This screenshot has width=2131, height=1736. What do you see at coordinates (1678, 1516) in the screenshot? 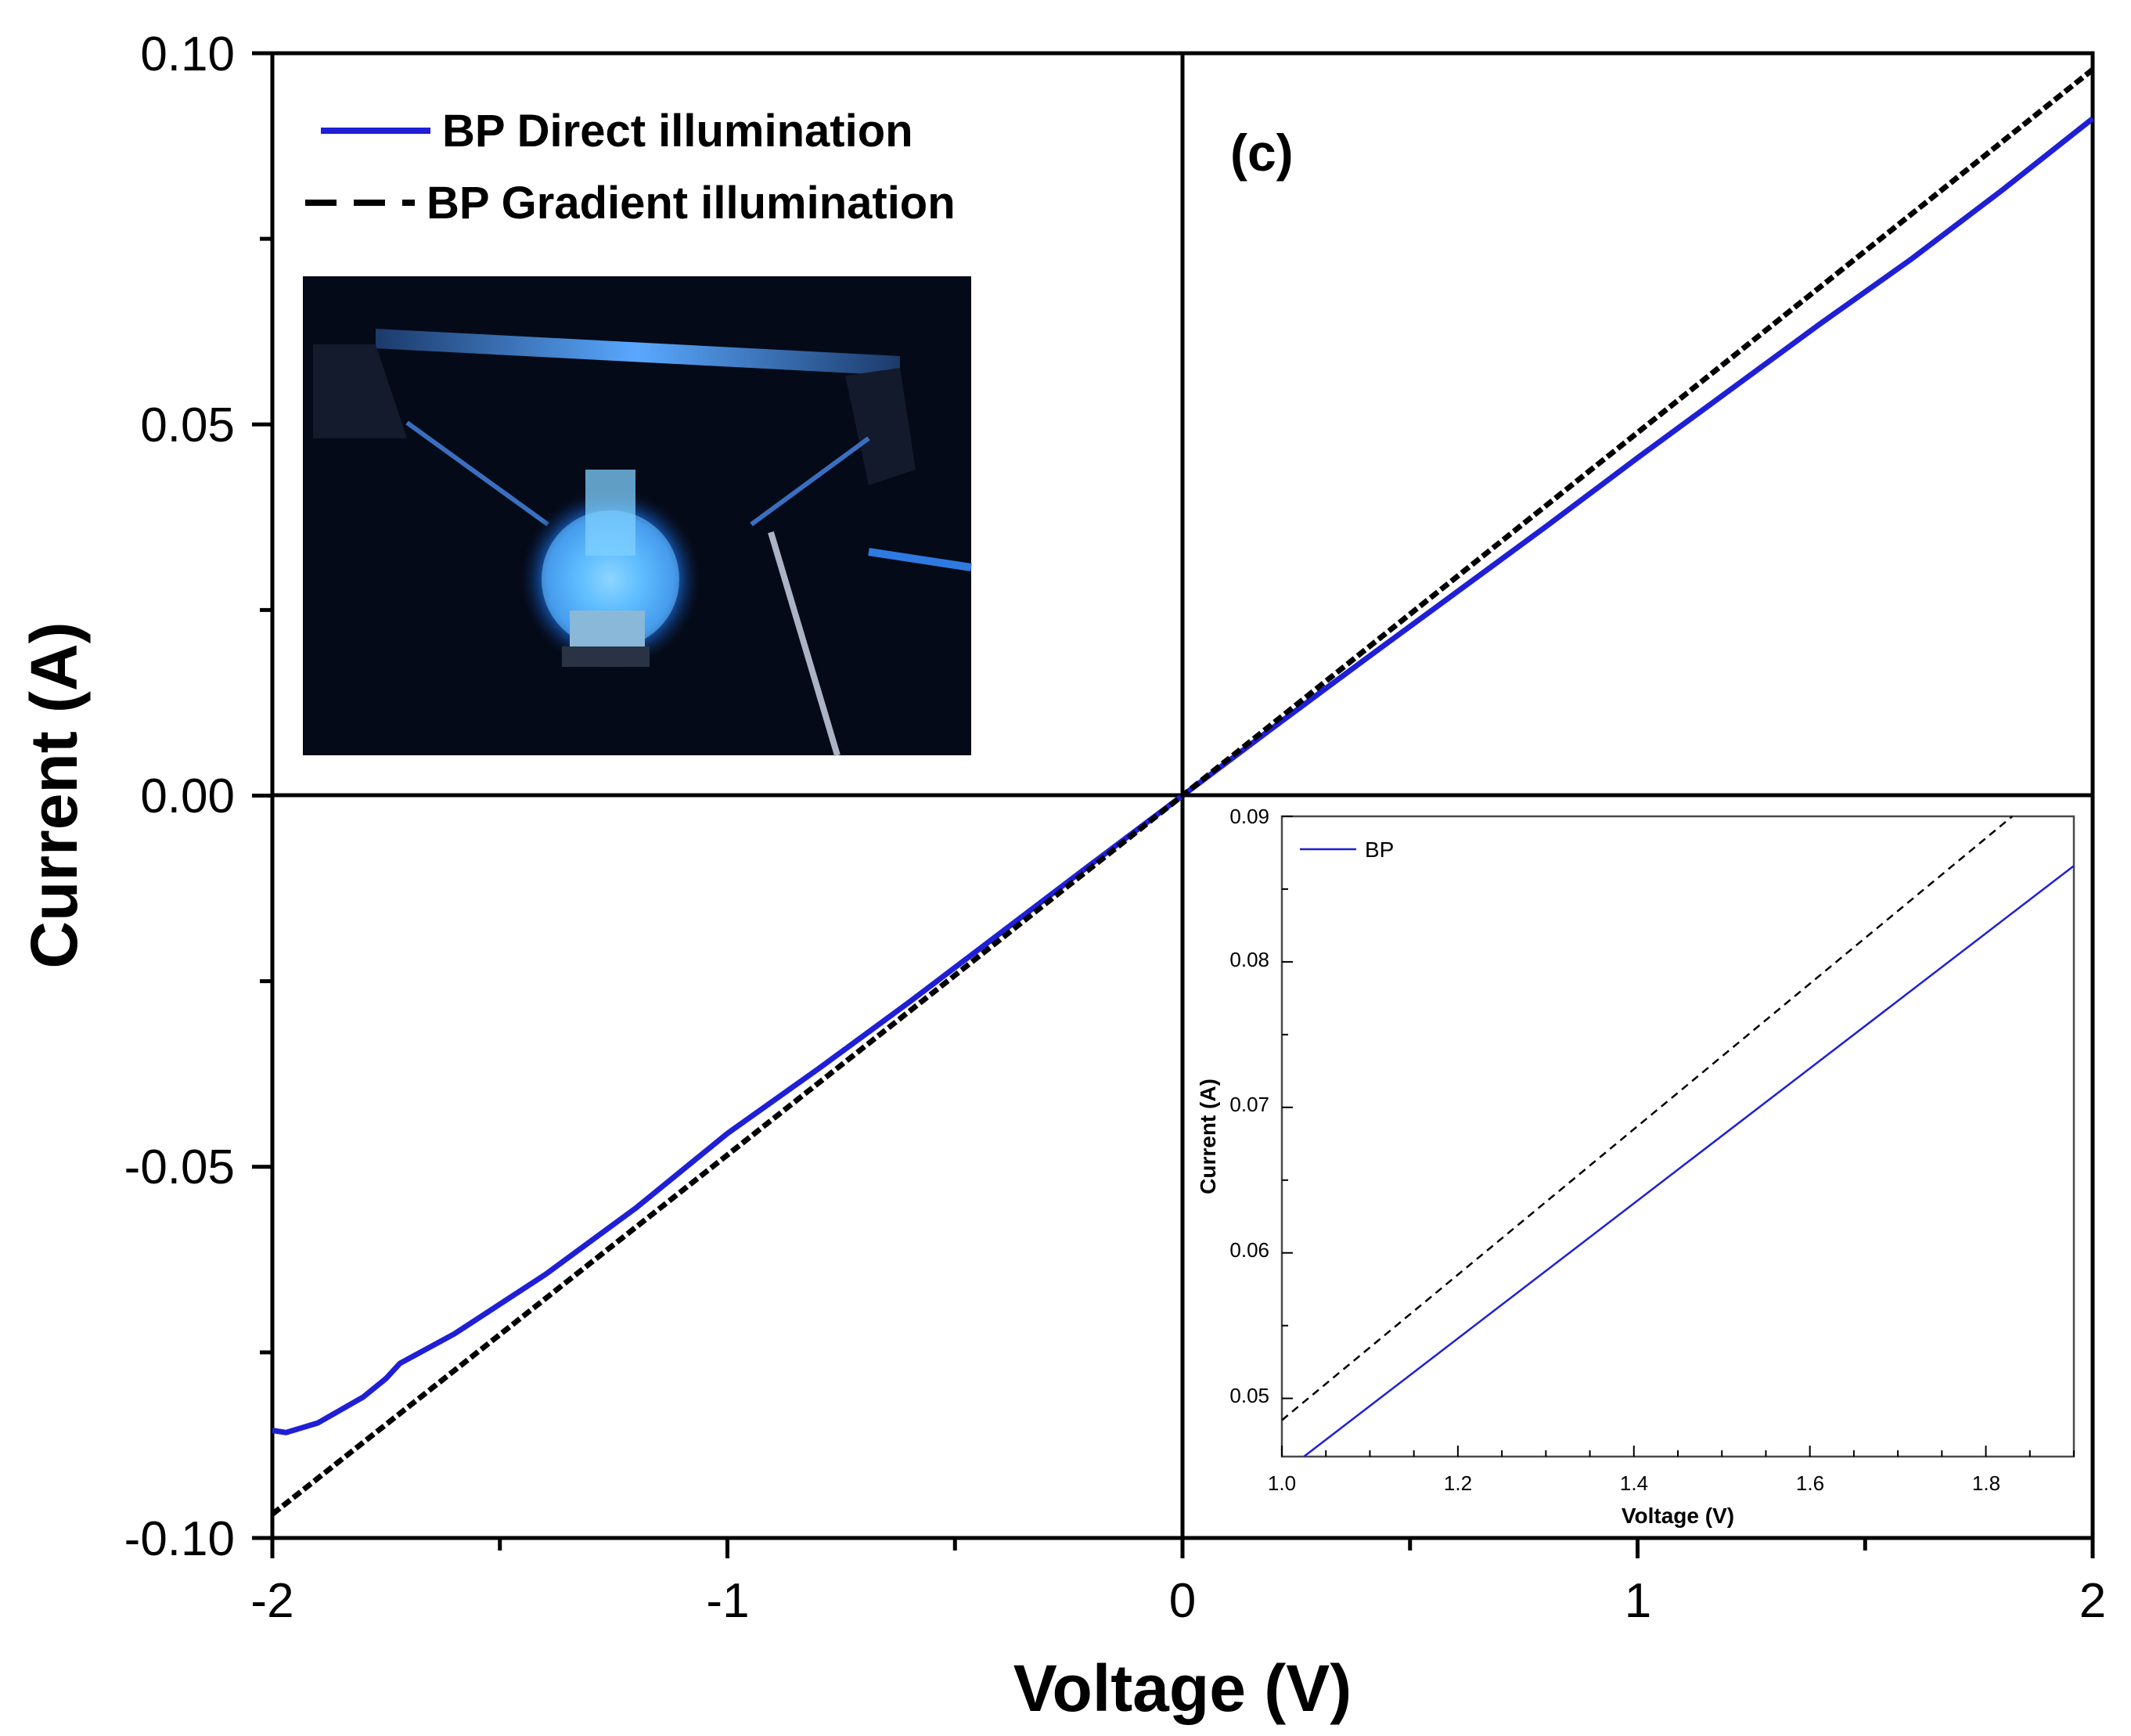
I see `inset-x-axis-title: Voltage (V)` at bounding box center [1678, 1516].